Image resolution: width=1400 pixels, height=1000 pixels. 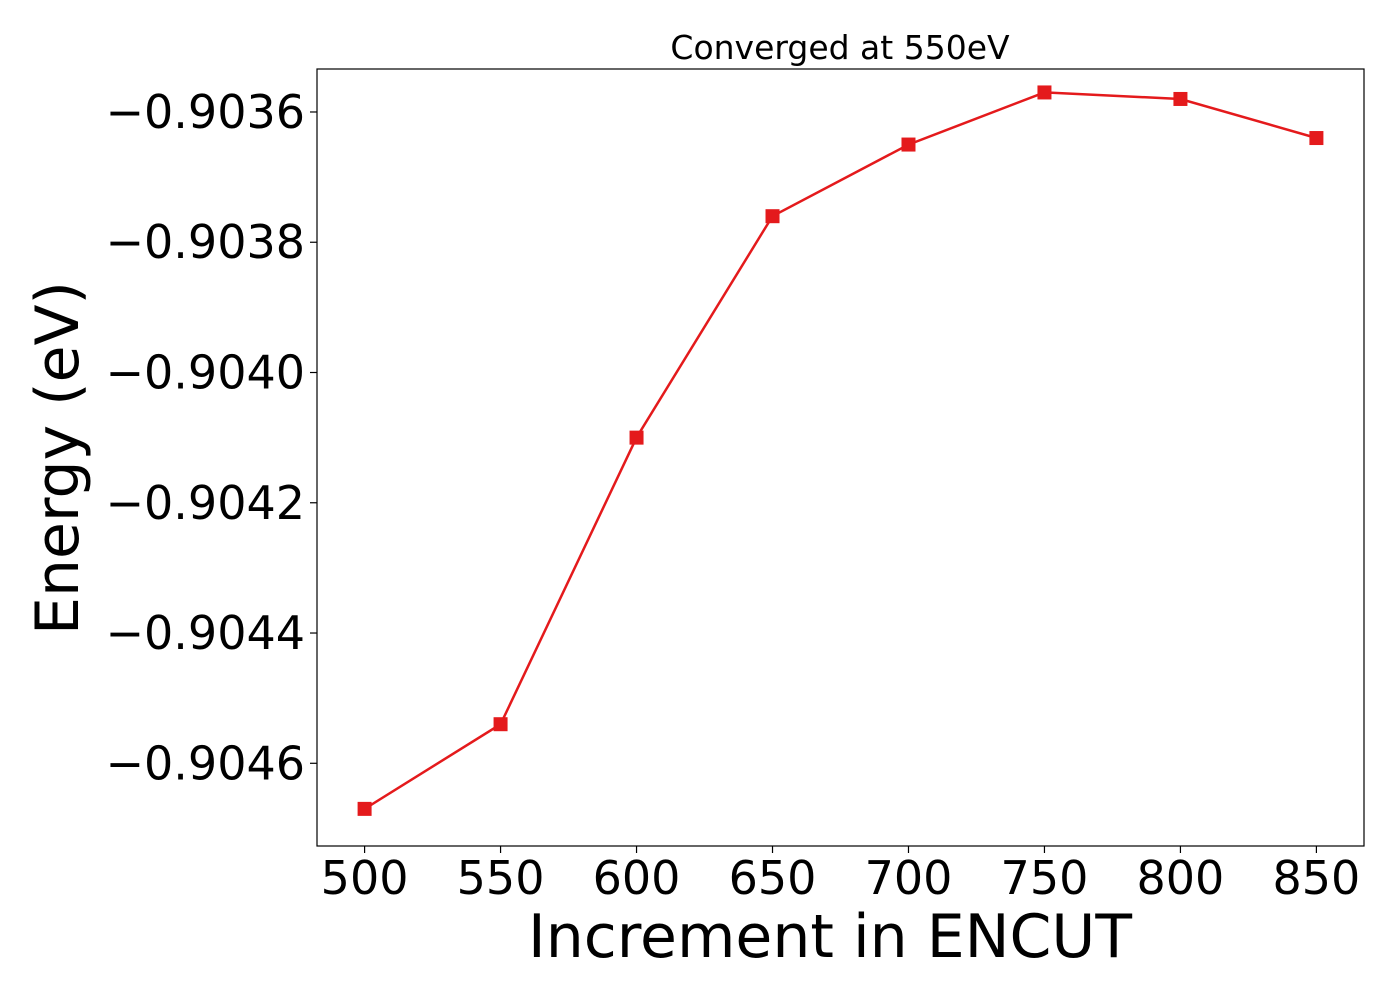 What do you see at coordinates (840, 47) in the screenshot?
I see `chart-title: Converged at 550eV` at bounding box center [840, 47].